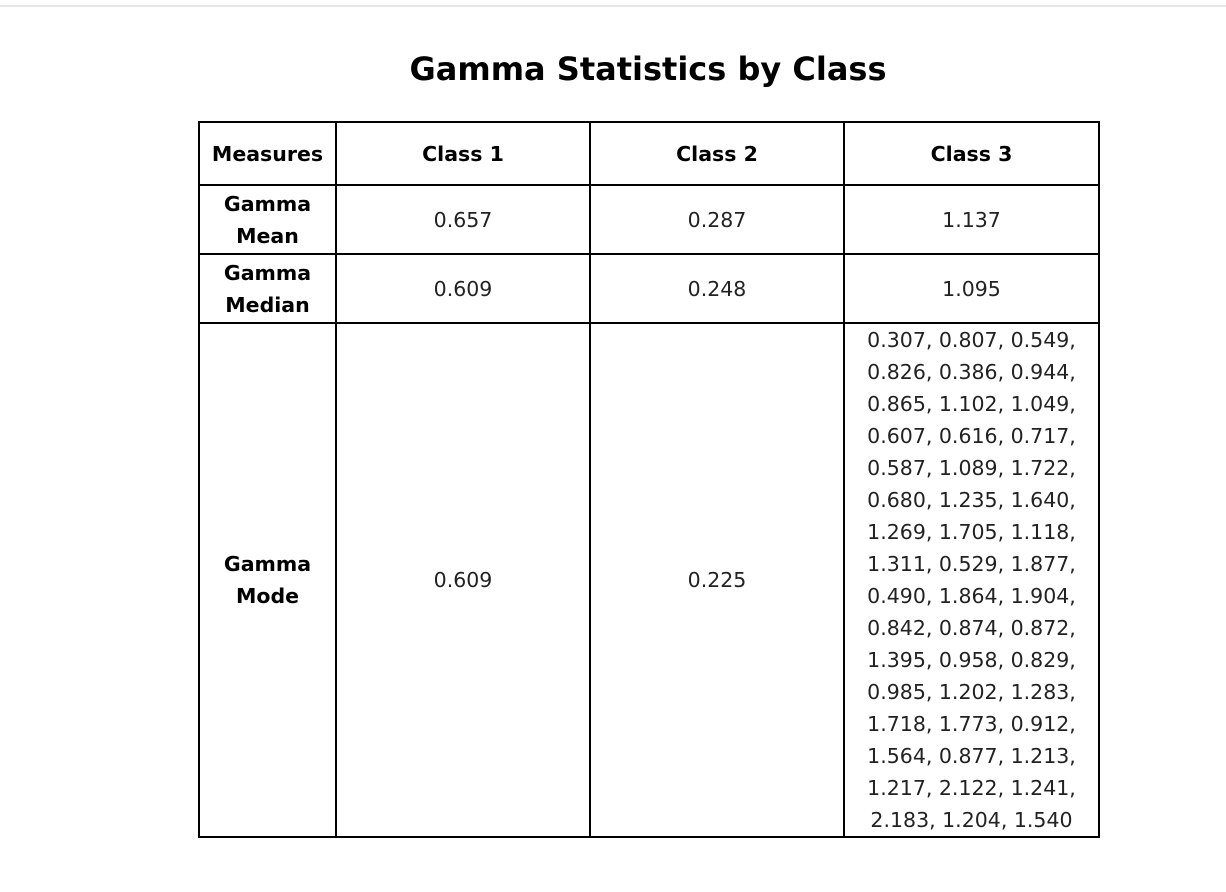 This screenshot has width=1226, height=892. I want to click on cell-gamma-mean-class-1: 0.657, so click(463, 219).